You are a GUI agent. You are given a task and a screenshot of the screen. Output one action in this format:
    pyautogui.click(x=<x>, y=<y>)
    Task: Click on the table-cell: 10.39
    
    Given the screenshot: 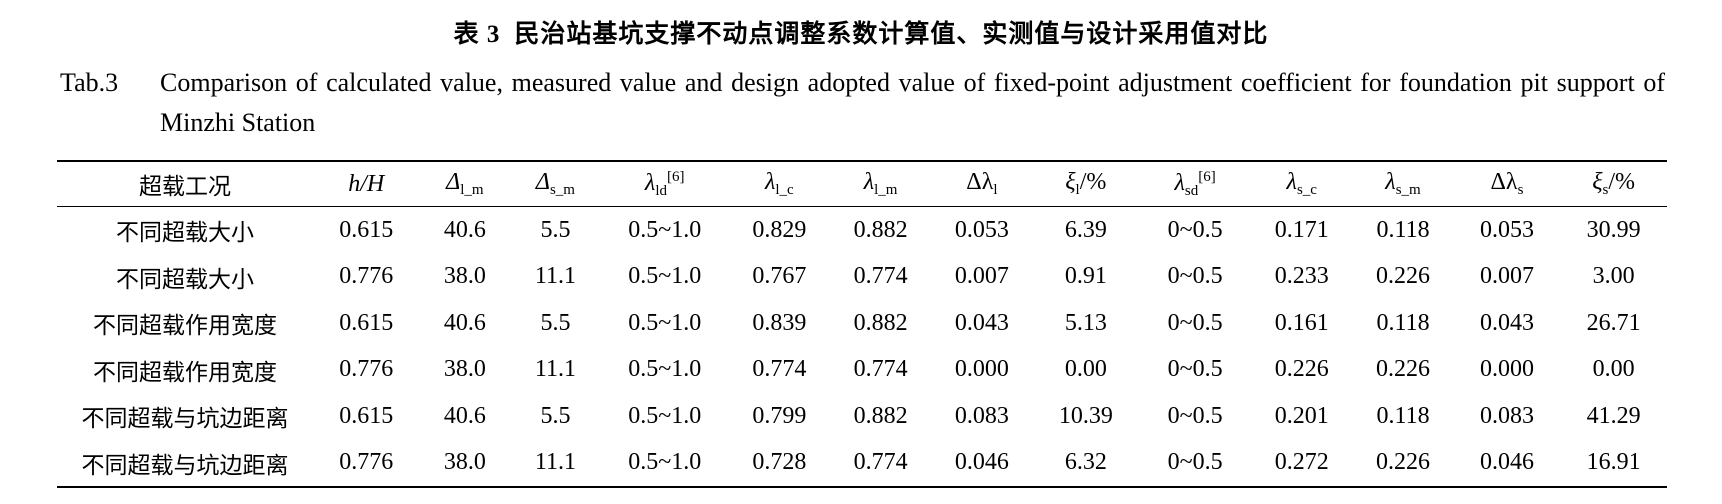 What is the action you would take?
    pyautogui.click(x=1085, y=415)
    